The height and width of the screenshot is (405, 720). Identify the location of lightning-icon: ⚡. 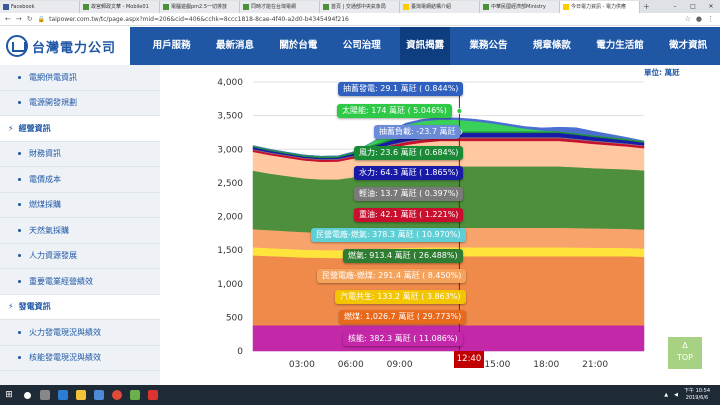
(11, 128).